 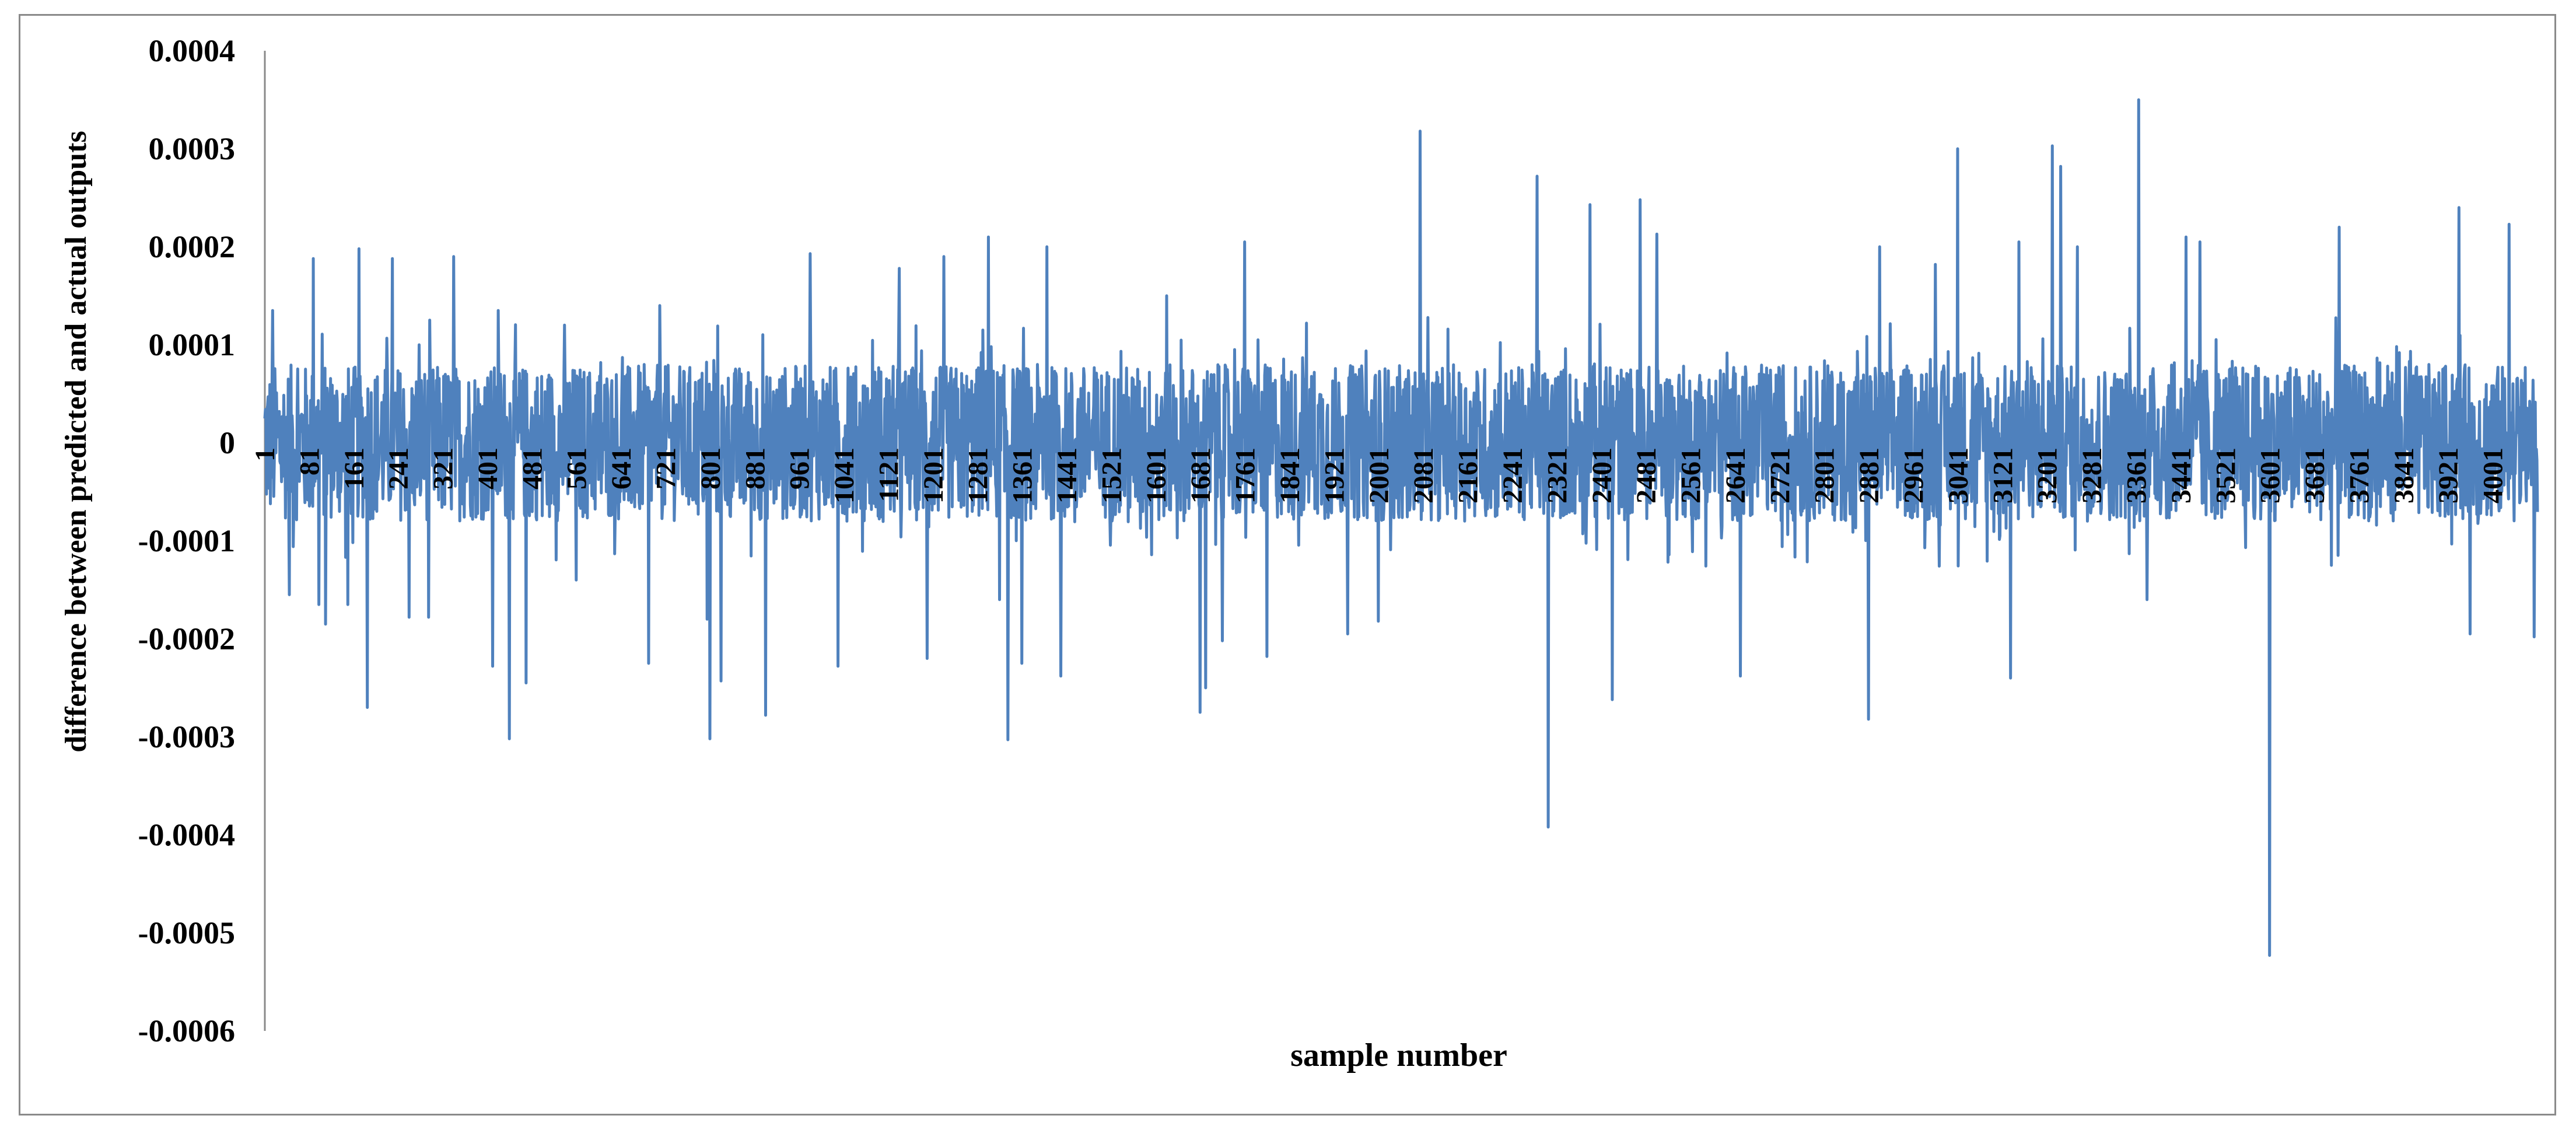 What do you see at coordinates (1735, 475) in the screenshot?
I see `x-tick-label: 2641` at bounding box center [1735, 475].